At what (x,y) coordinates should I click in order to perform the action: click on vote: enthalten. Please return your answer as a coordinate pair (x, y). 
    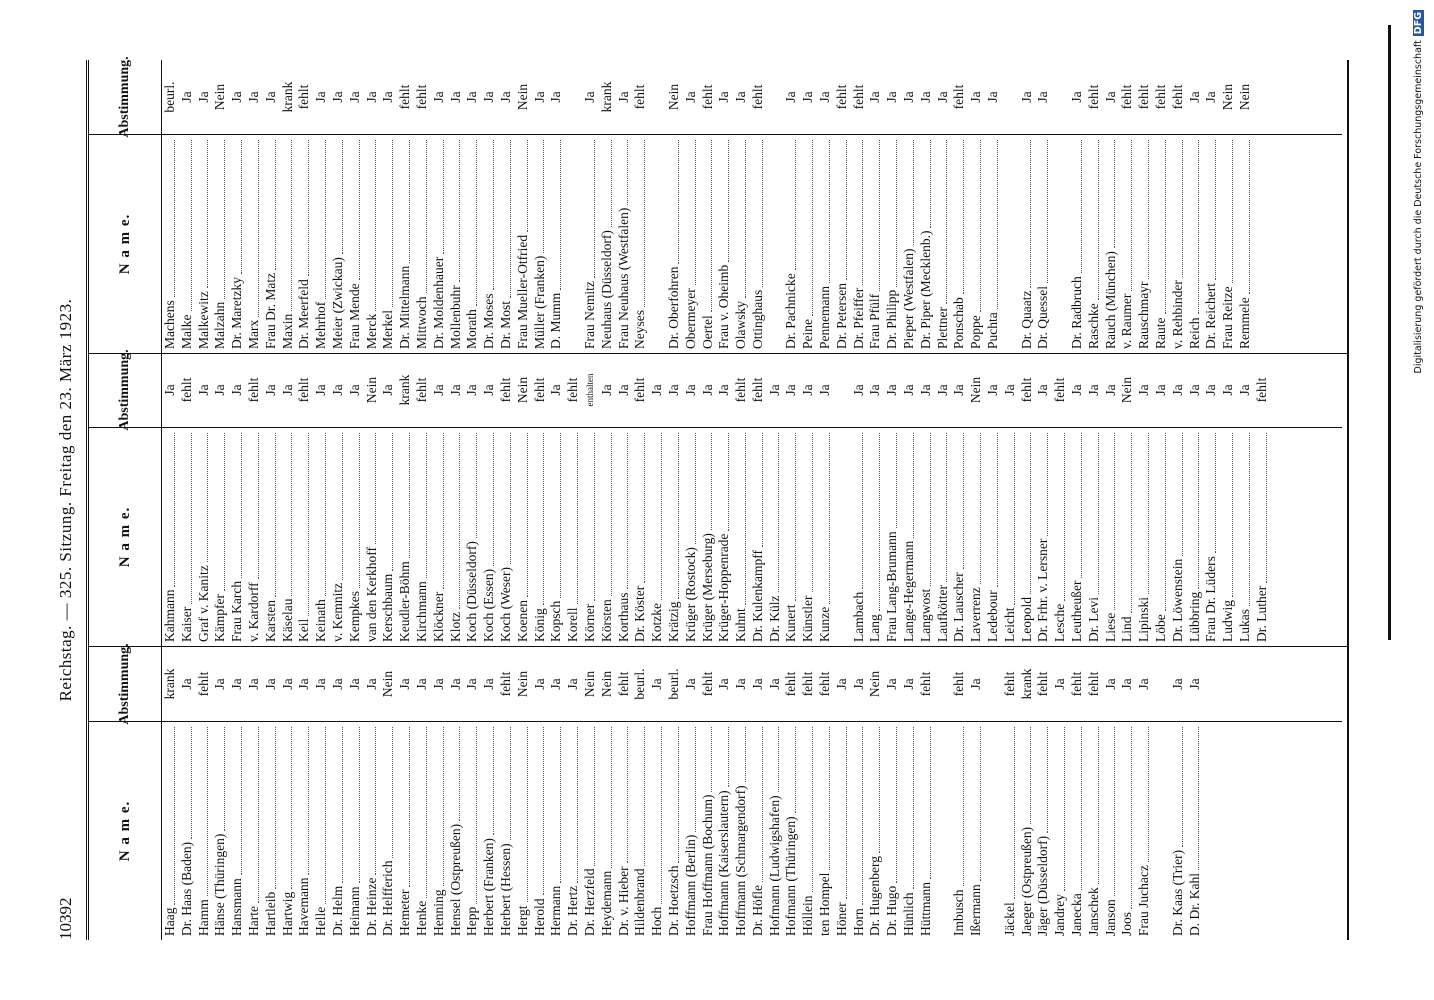
    Looking at the image, I should click on (589, 390).